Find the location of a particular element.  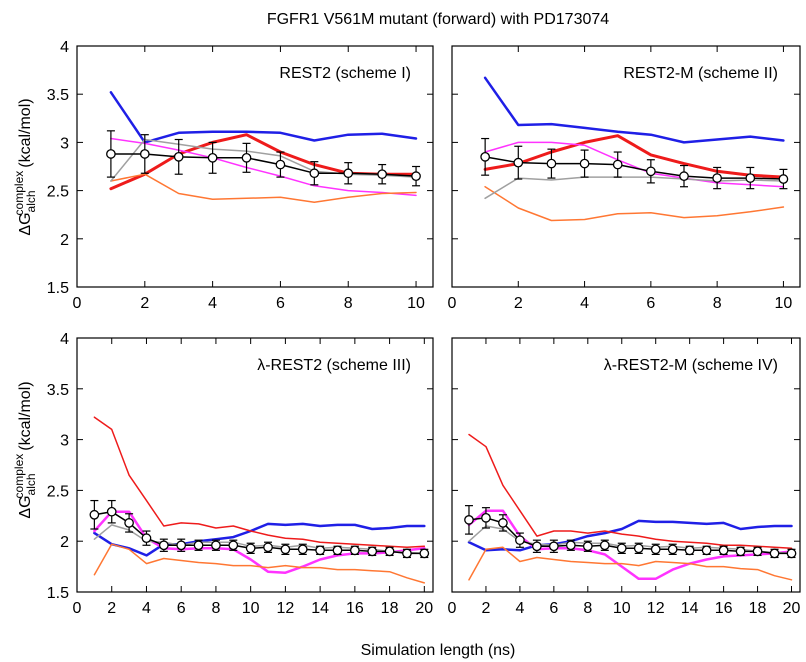

x-tick-label: 10 is located at coordinates (784, 303).